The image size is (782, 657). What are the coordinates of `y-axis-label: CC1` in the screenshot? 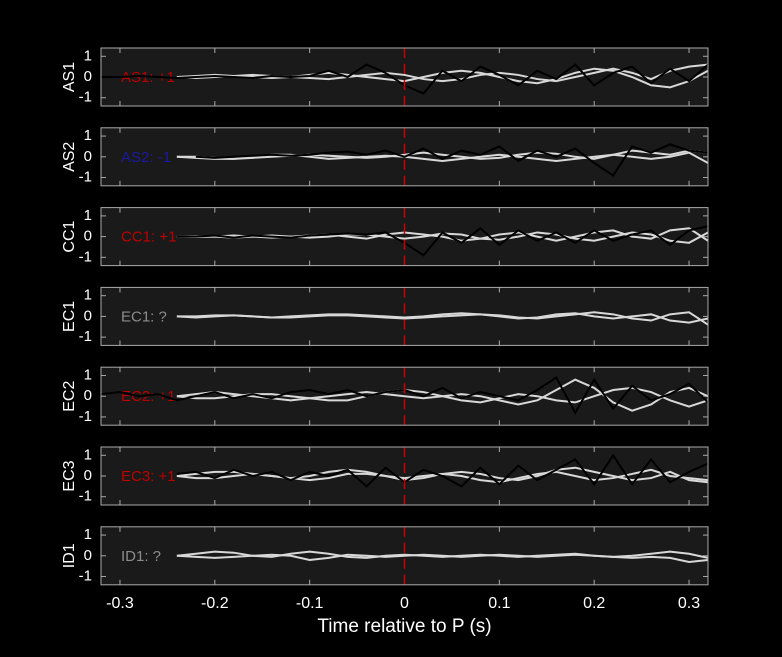 It's located at (69, 236).